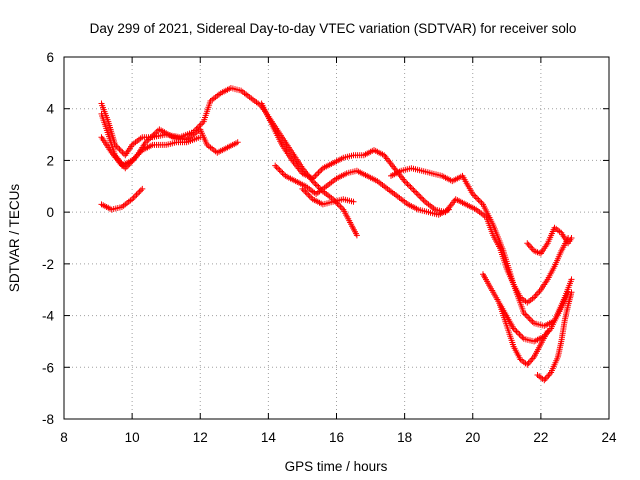 The height and width of the screenshot is (480, 640). What do you see at coordinates (48, 264) in the screenshot?
I see `y-tick-label: -2` at bounding box center [48, 264].